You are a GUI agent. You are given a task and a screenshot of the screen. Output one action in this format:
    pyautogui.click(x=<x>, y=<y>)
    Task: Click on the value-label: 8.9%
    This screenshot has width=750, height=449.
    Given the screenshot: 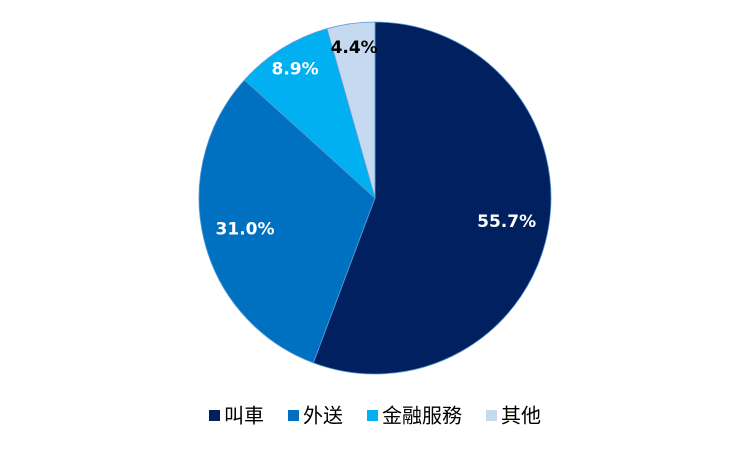 What is the action you would take?
    pyautogui.click(x=295, y=69)
    